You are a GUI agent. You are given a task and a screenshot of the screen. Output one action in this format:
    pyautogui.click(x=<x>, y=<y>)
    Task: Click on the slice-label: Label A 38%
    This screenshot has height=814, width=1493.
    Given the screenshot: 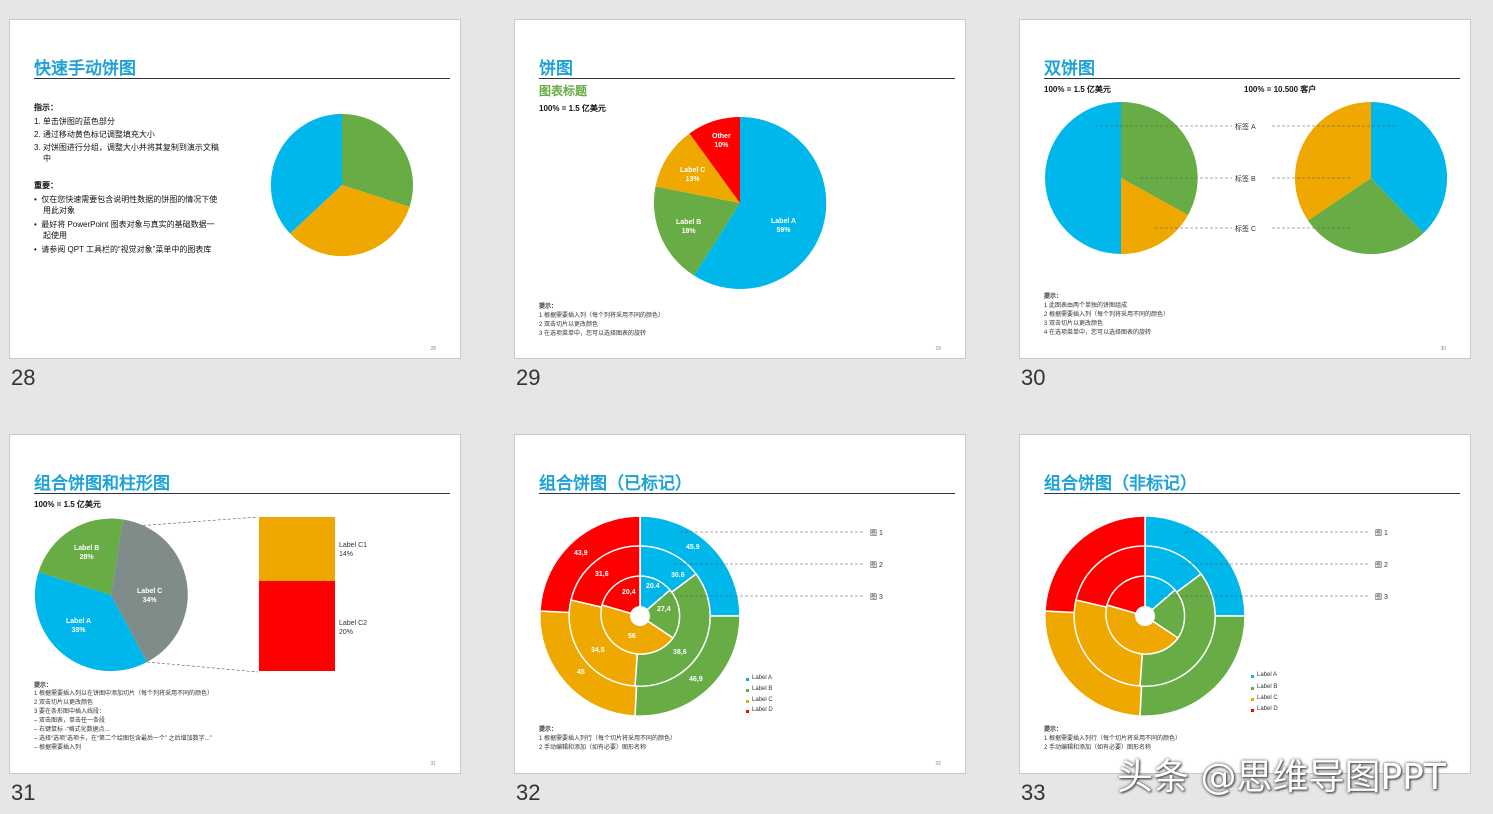 What is the action you would take?
    pyautogui.click(x=78, y=626)
    